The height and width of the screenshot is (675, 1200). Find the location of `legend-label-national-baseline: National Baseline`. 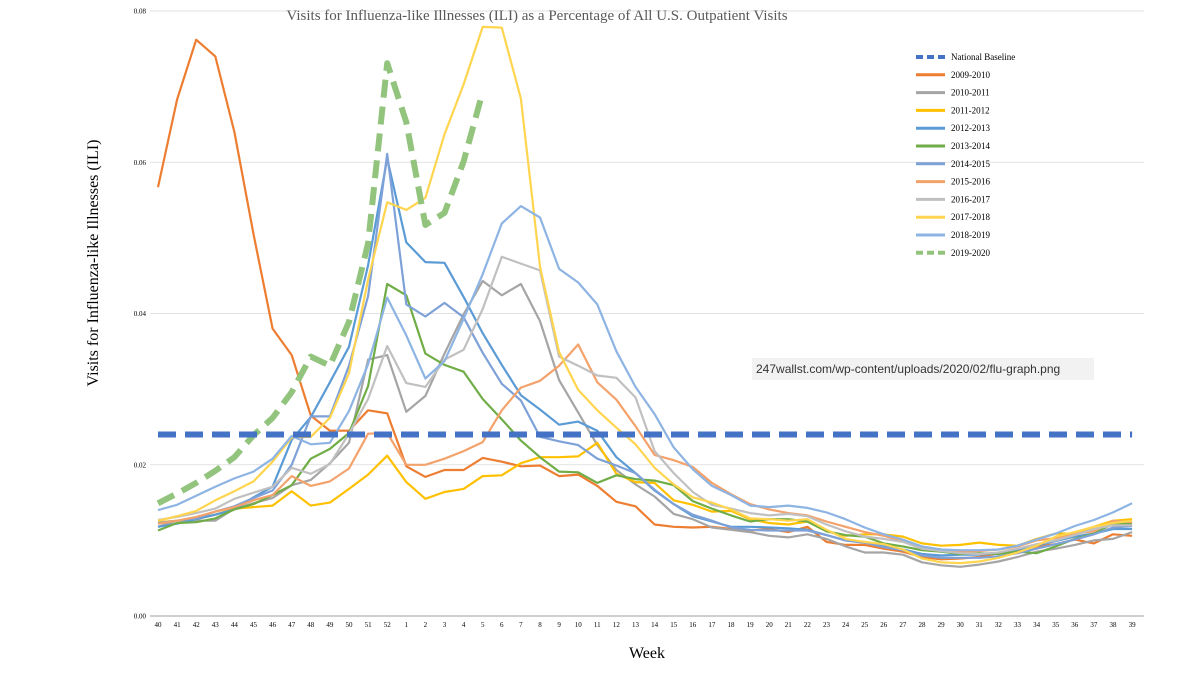

legend-label-national-baseline: National Baseline is located at coordinates (983, 57).